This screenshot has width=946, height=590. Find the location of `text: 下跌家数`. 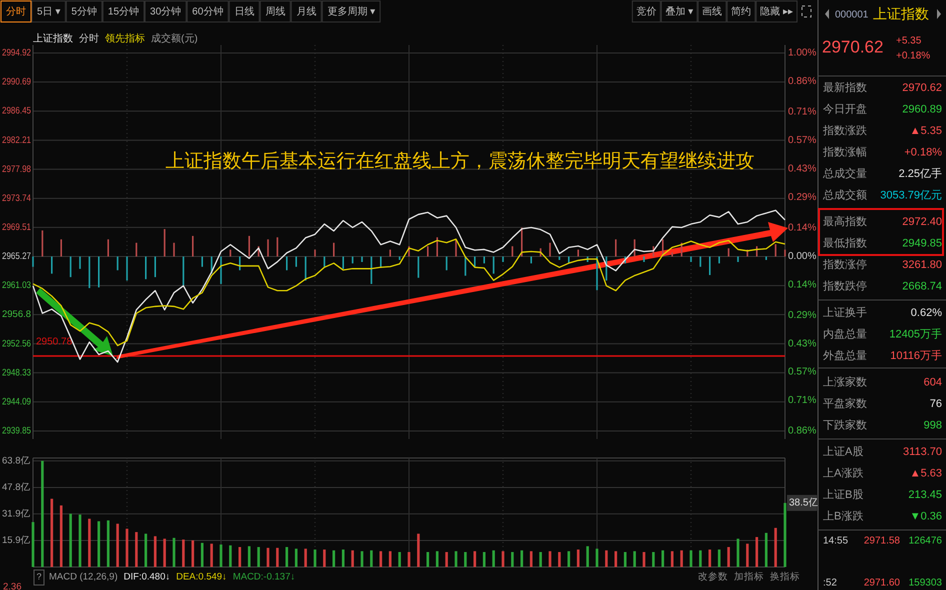

text: 下跌家数 is located at coordinates (845, 425).